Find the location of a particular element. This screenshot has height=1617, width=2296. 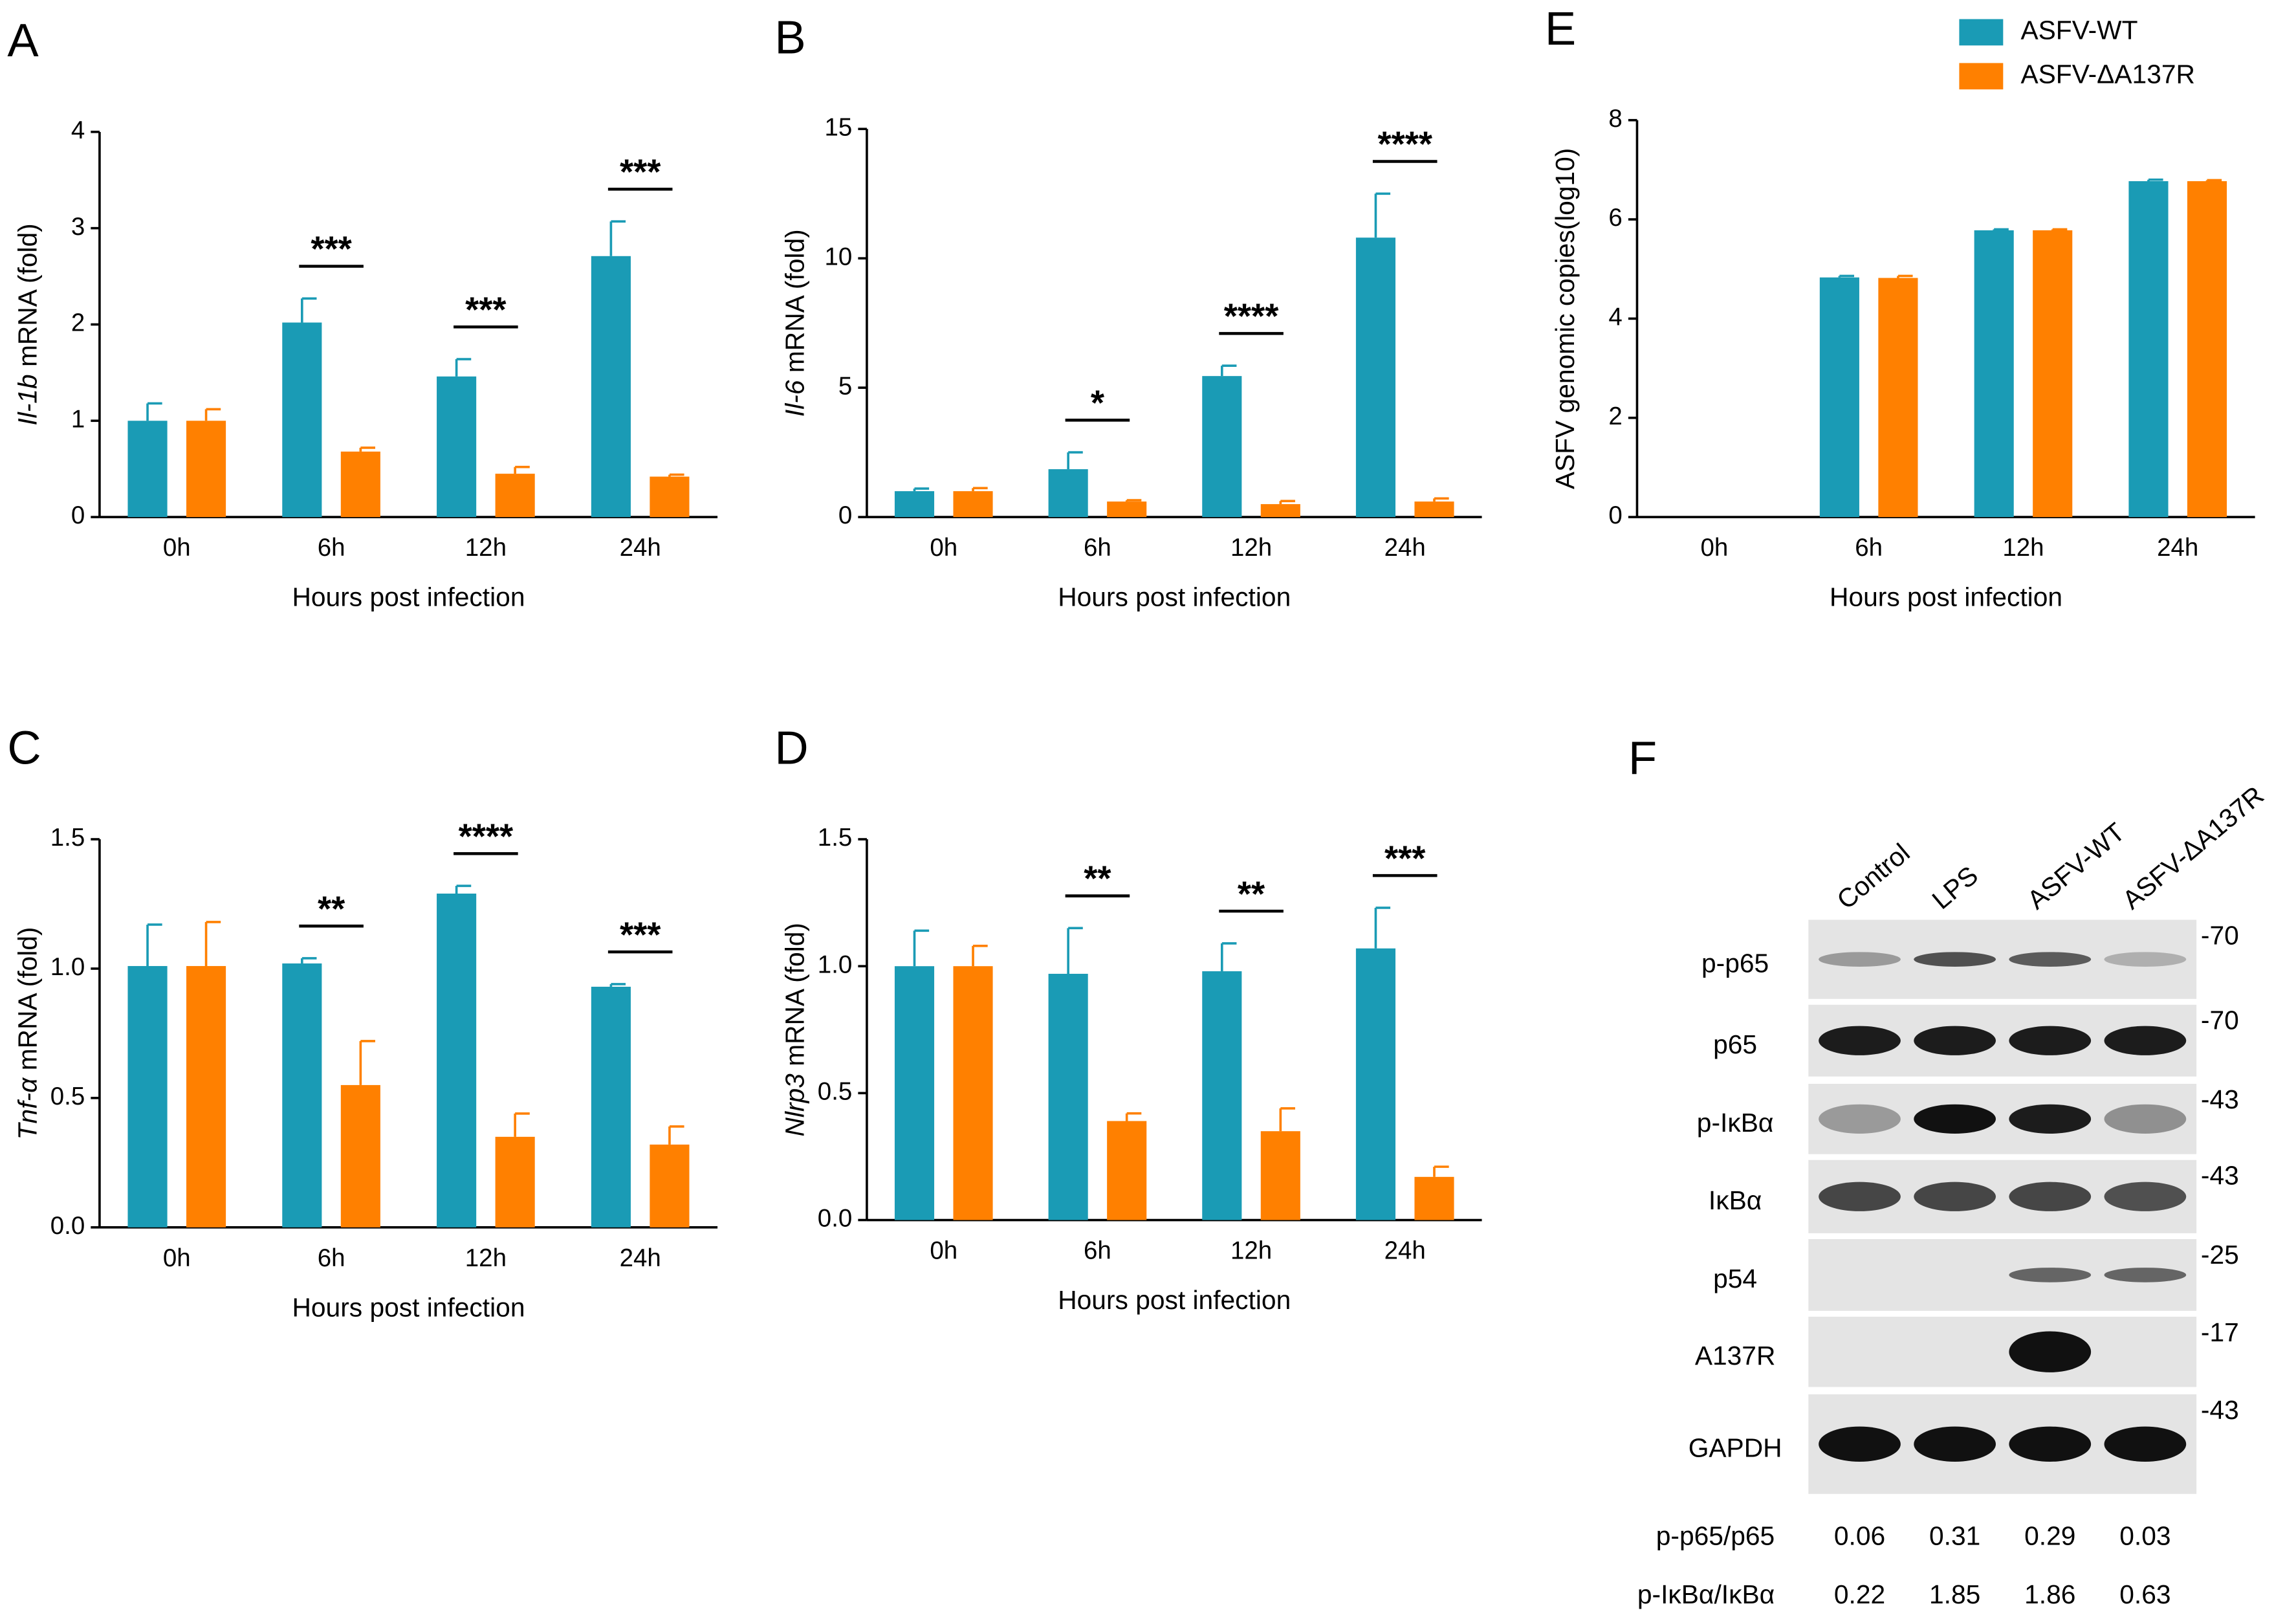

legend-label: ASFV-WT is located at coordinates (2078, 30).